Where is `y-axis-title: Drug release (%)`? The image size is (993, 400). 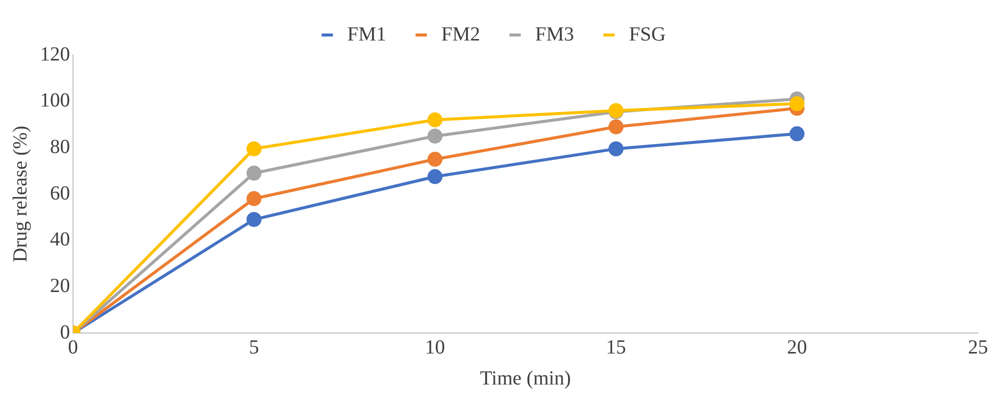
y-axis-title: Drug release (%) is located at coordinates (20, 194).